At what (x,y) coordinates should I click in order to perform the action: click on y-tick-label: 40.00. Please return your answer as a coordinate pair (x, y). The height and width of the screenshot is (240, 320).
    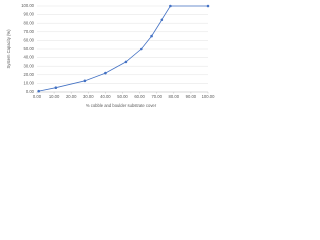
    Looking at the image, I should click on (29, 57).